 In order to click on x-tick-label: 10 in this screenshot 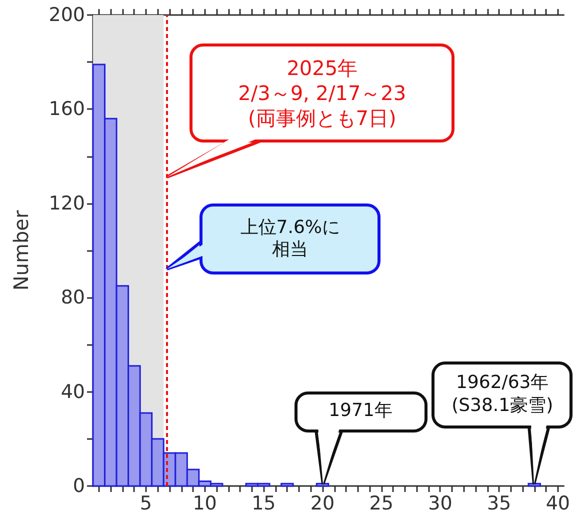, I will do `click(204, 503)`.